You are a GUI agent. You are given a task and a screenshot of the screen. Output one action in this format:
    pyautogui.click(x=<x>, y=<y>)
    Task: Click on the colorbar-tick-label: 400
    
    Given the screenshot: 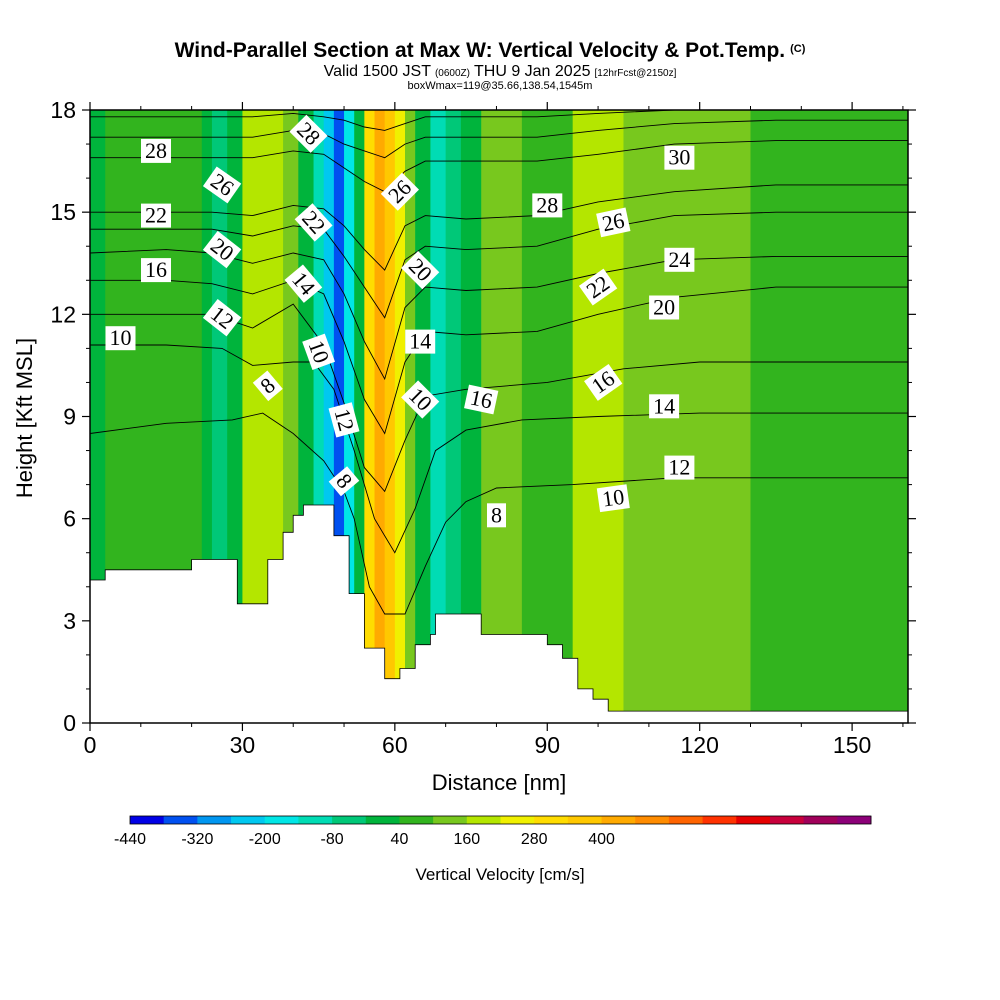 What is the action you would take?
    pyautogui.click(x=601, y=839)
    